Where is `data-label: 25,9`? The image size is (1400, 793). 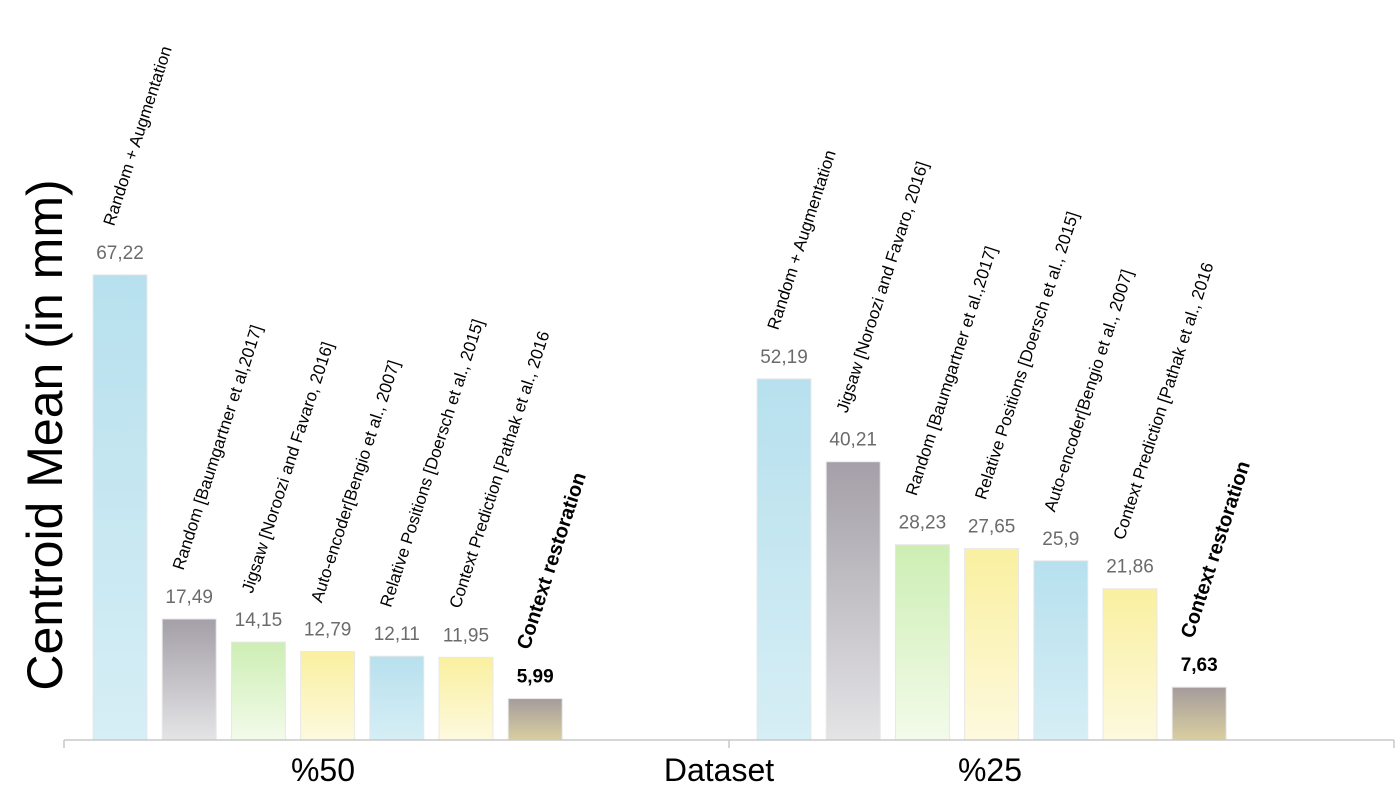 data-label: 25,9 is located at coordinates (1060, 539).